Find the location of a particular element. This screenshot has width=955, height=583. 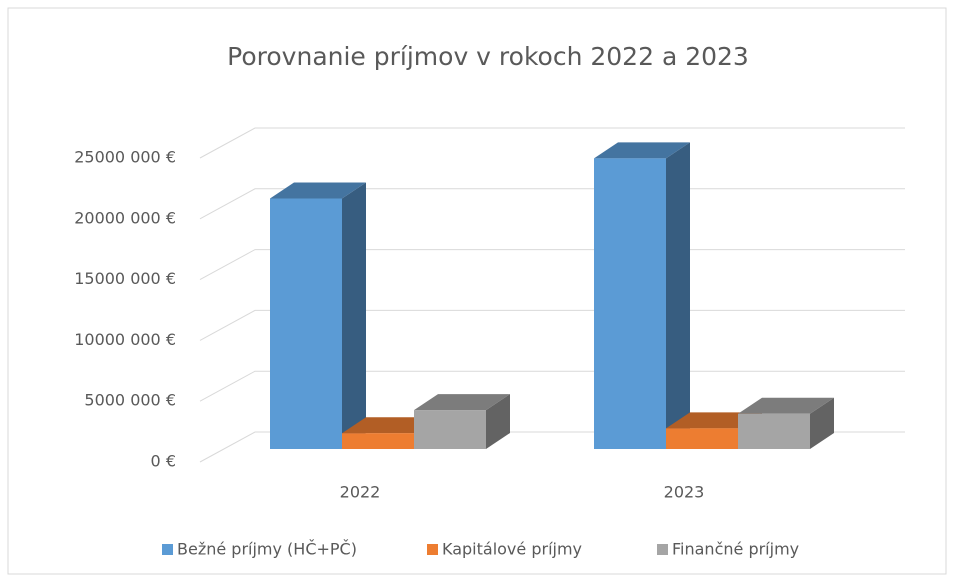

legend-label: Kapitálové príjmy is located at coordinates (512, 549).